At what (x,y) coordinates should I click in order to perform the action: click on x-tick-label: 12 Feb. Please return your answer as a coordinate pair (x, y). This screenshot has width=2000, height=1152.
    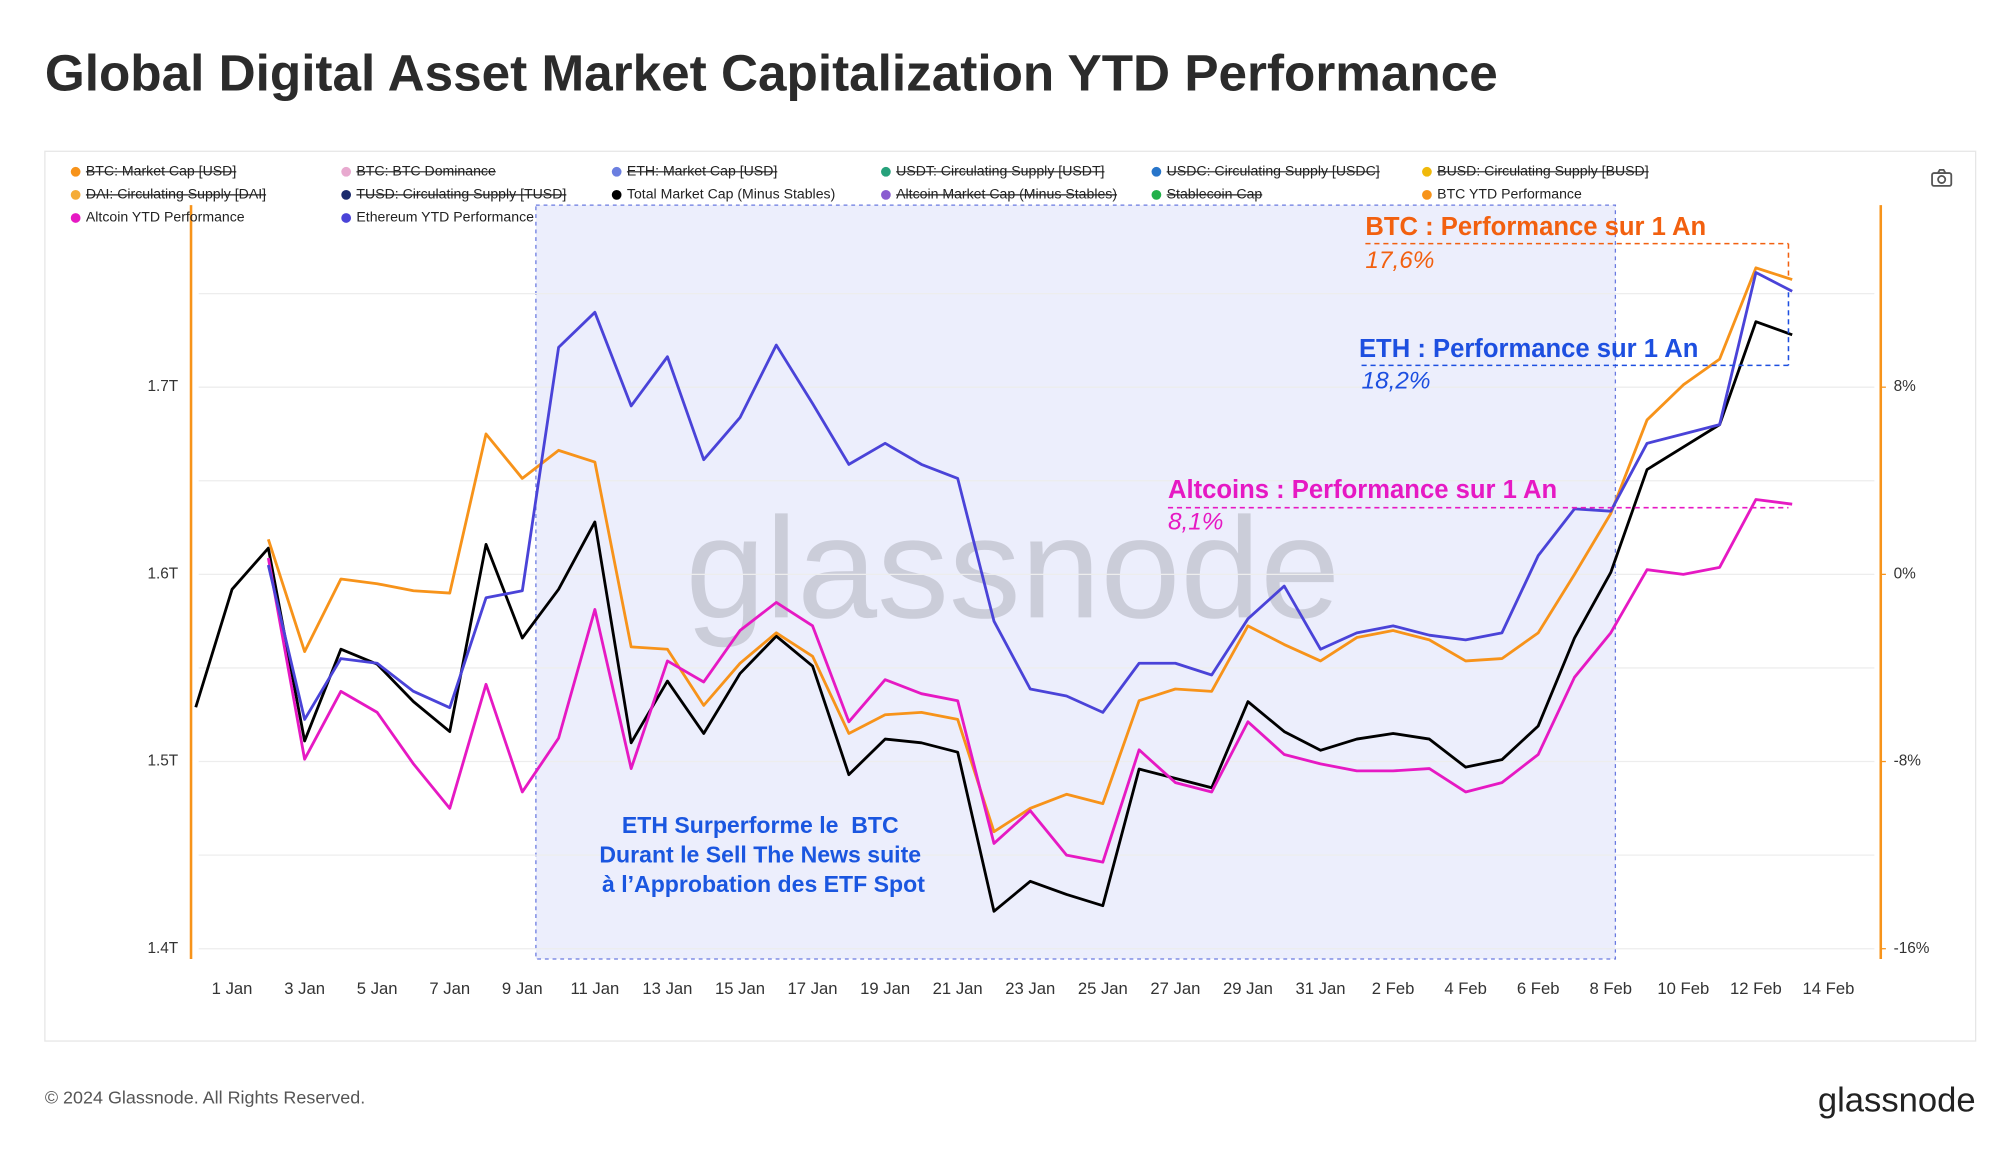
    Looking at the image, I should click on (1756, 988).